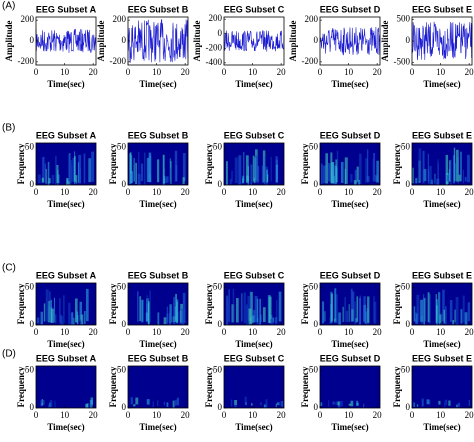 Image resolution: width=474 pixels, height=442 pixels. Describe the element at coordinates (214, 62) in the screenshot. I see `y-tick-label: -400` at that location.